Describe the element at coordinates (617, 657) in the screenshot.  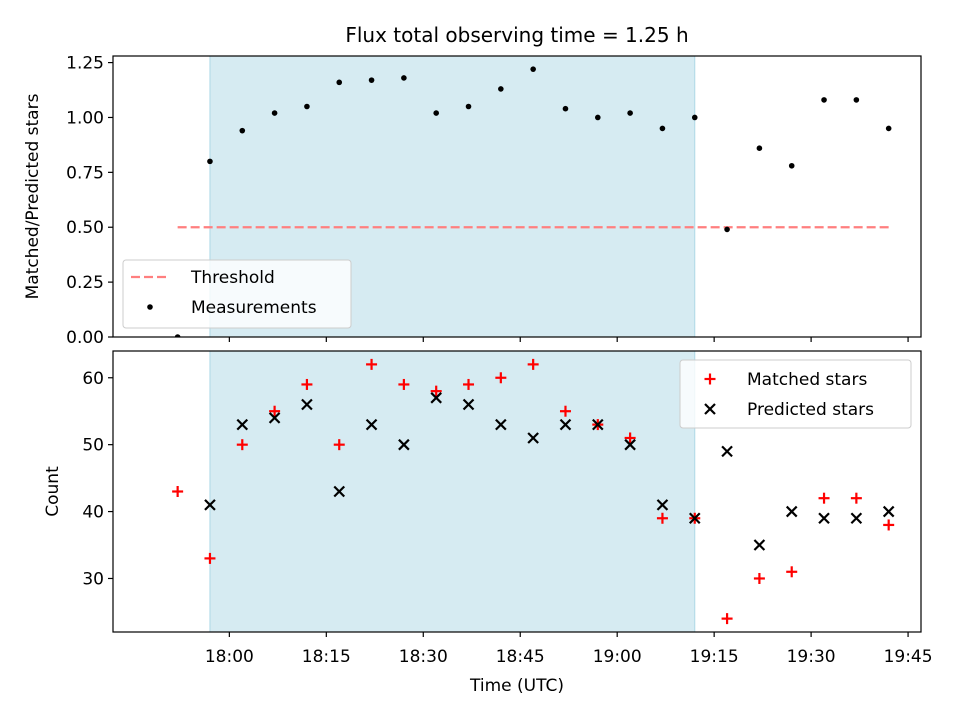
I see `x-tick-label: 19:00` at that location.